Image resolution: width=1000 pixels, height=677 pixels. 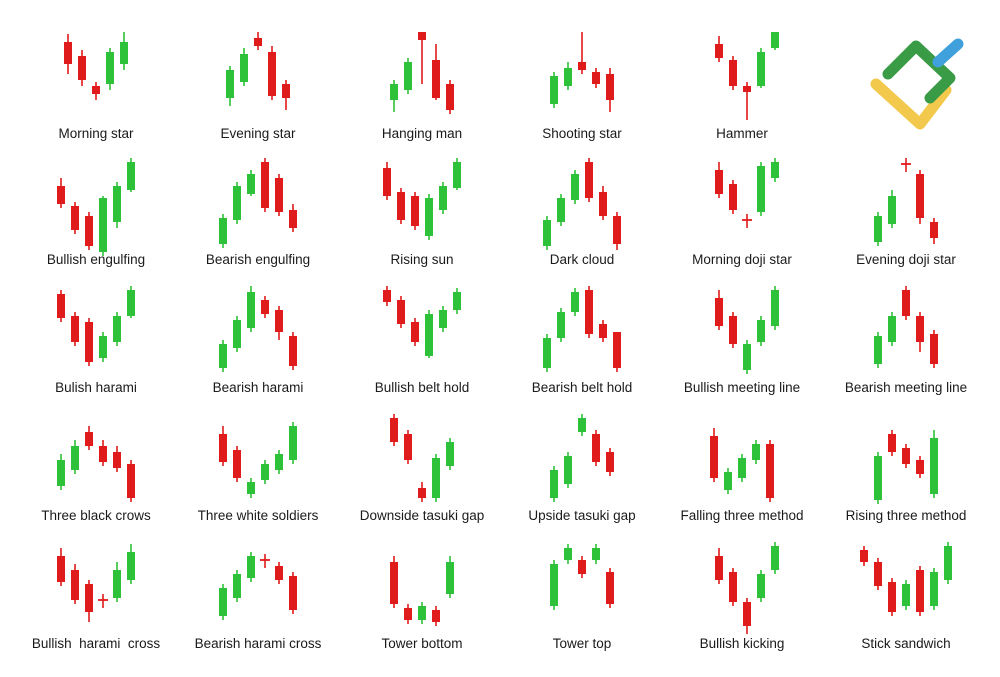 I want to click on pattern-cell: Shooting star, so click(x=582, y=90).